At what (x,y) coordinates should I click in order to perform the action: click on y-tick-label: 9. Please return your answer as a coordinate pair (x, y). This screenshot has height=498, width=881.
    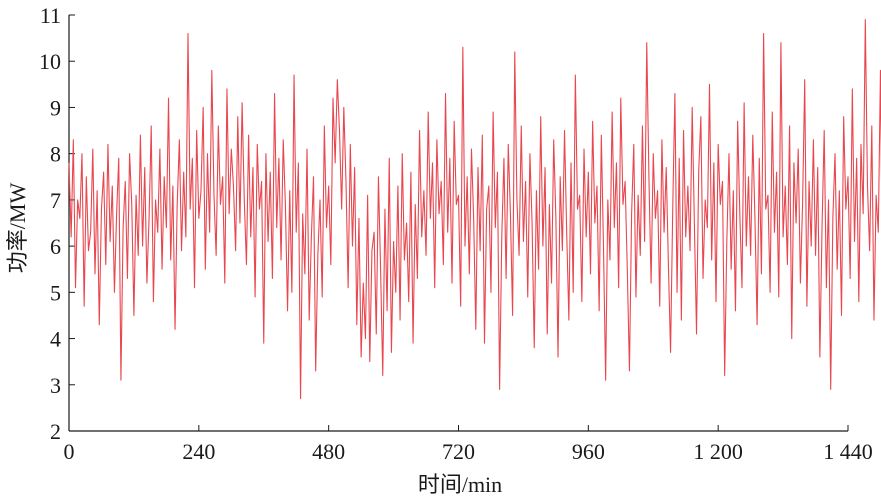
    Looking at the image, I should click on (55, 107).